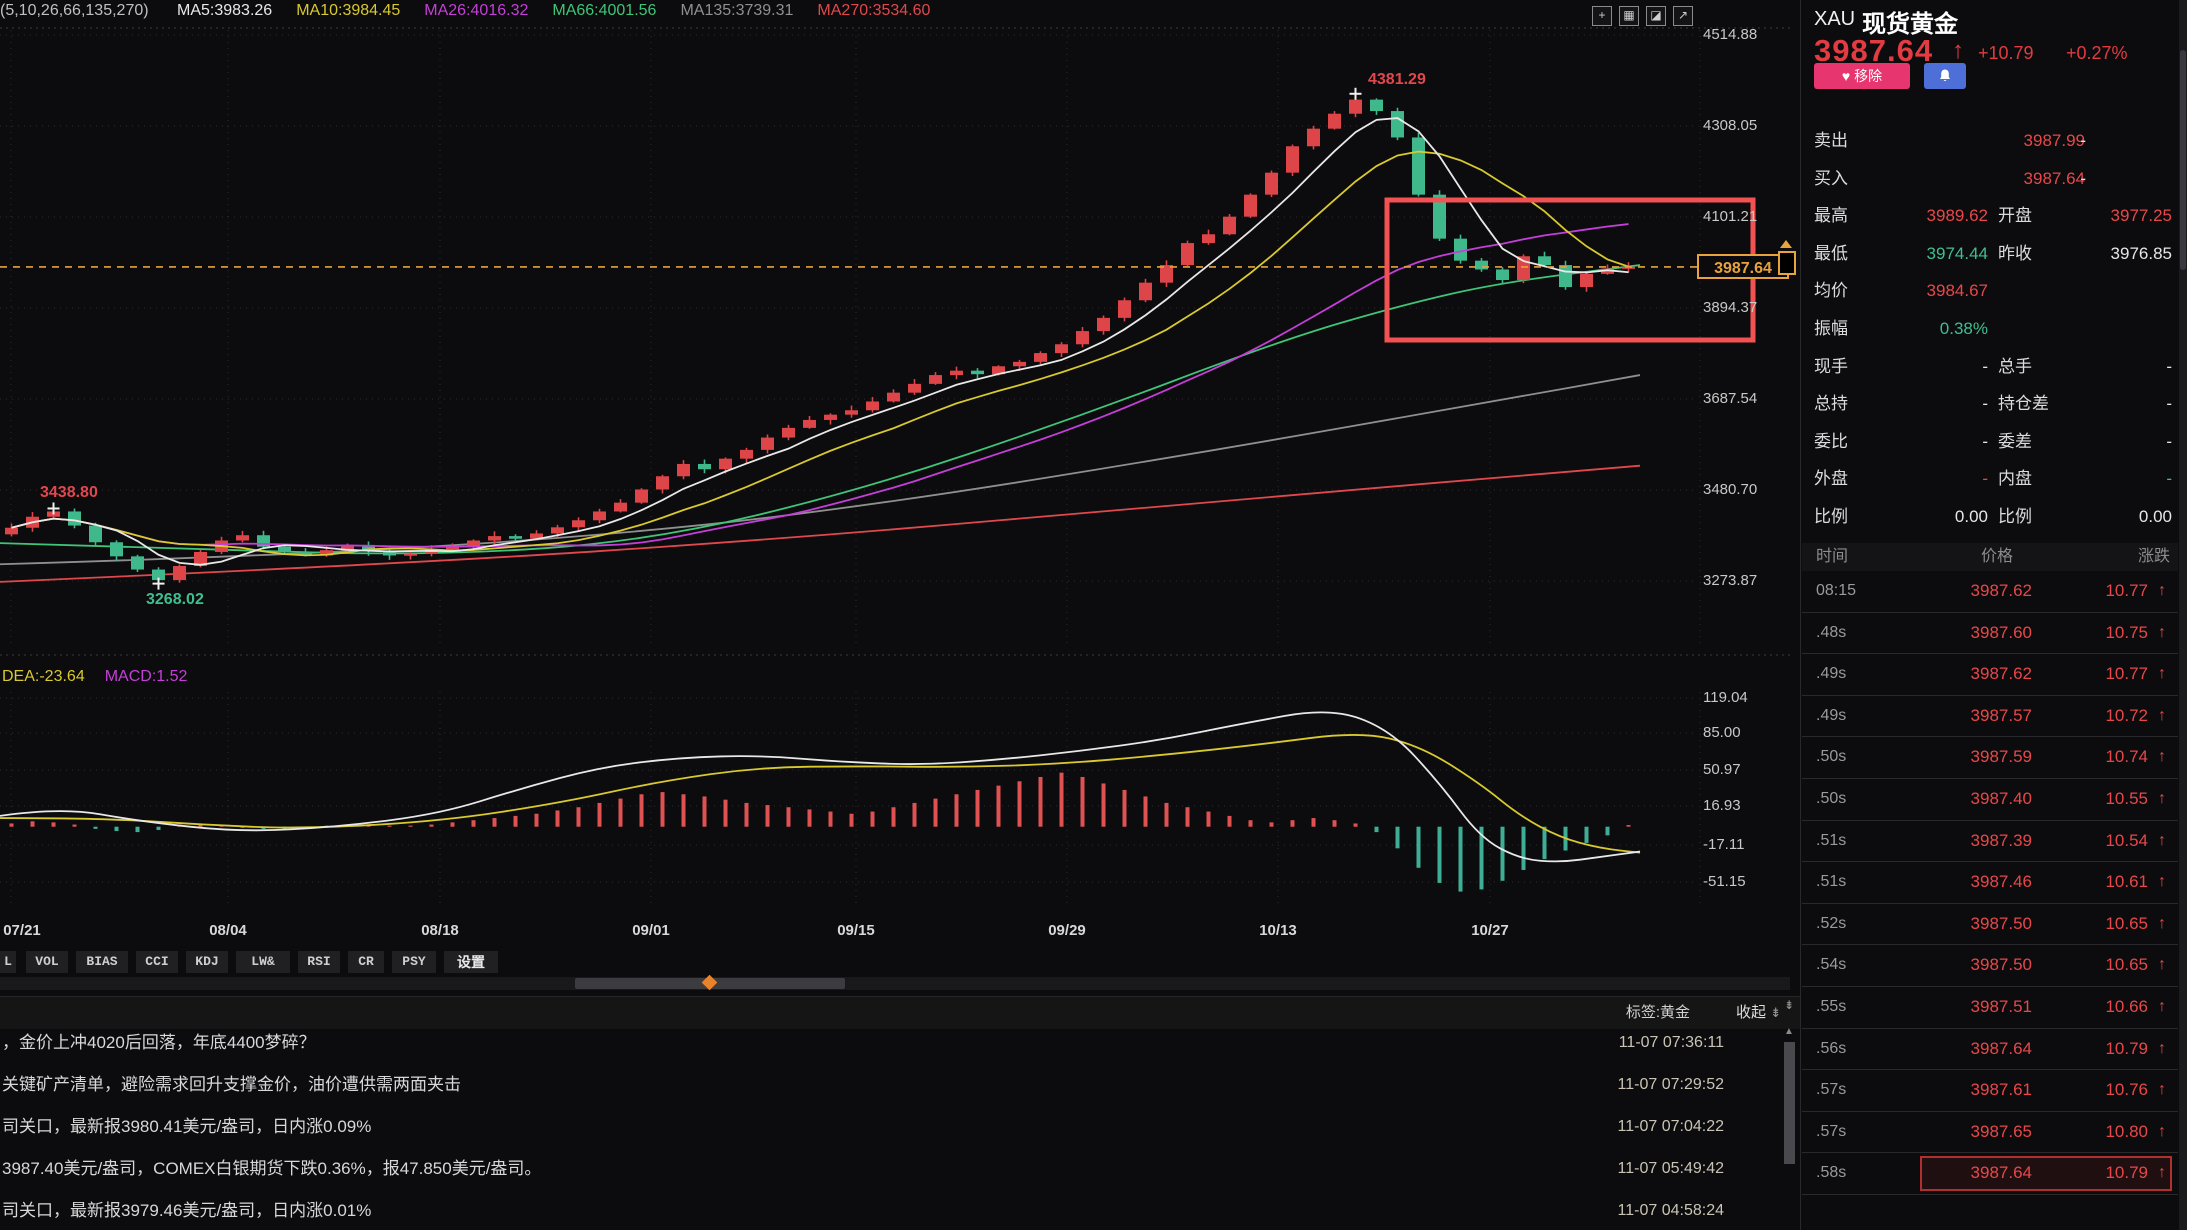 Image resolution: width=2187 pixels, height=1230 pixels. Describe the element at coordinates (1990, 592) in the screenshot. I see `tick-row: 08:15 3987.62 10.77 ↑` at that location.